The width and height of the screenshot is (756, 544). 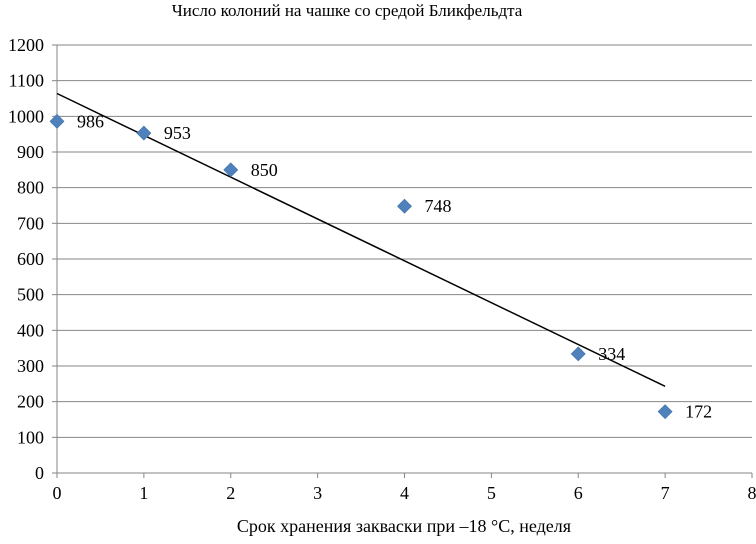 I want to click on y-tick-label-0: 0, so click(x=39, y=473).